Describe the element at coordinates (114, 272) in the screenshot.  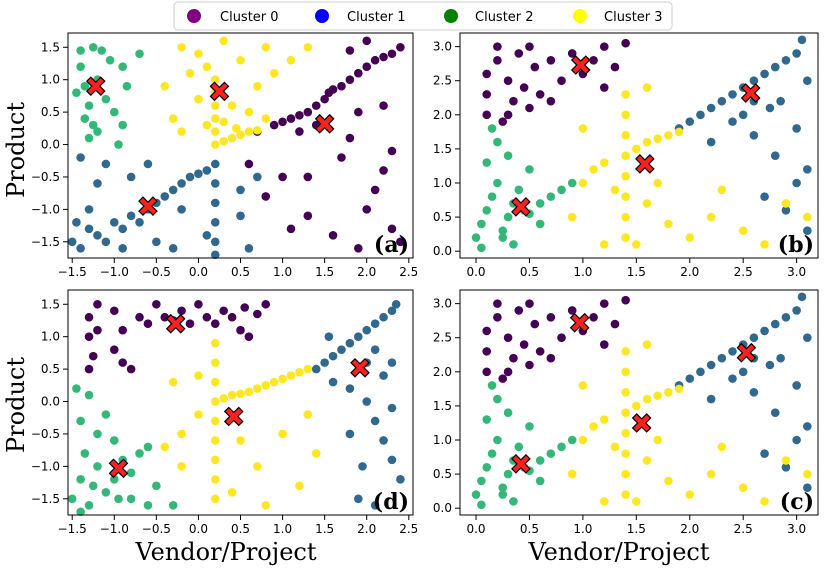
I see `x-tick-label: −1.0` at that location.